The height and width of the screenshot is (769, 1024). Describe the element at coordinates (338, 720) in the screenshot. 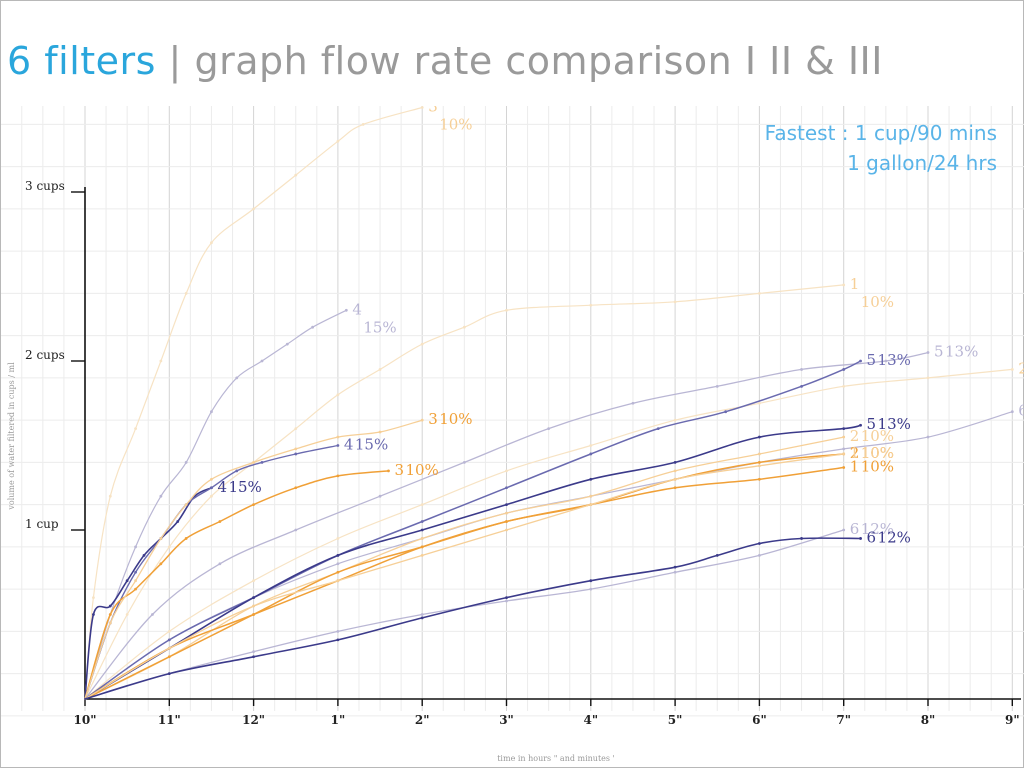

I see `x-tick-label: 1"` at that location.